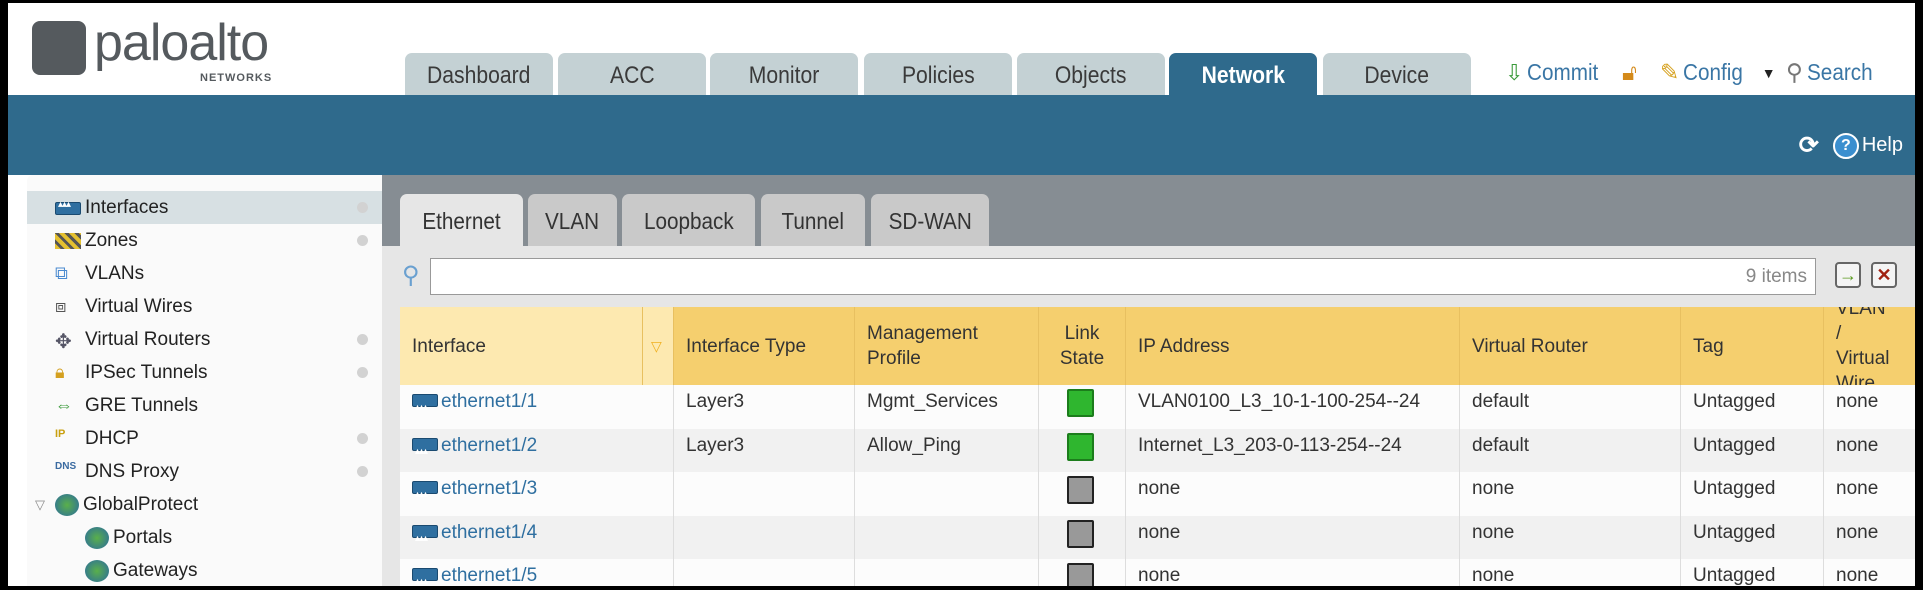 The width and height of the screenshot is (1923, 590). Describe the element at coordinates (100, 273) in the screenshot. I see `sidebar-item-vlans: ⧉ VLANs` at that location.